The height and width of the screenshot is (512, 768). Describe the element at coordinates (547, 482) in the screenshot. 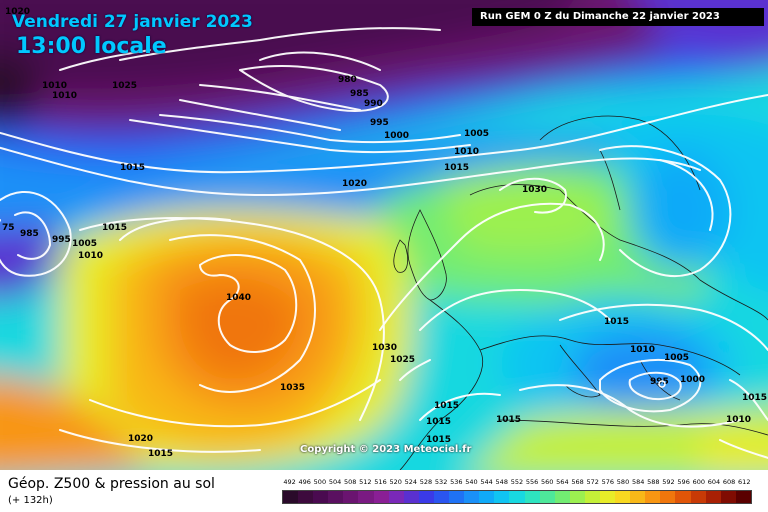

I see `legend-tick-label: 560` at that location.